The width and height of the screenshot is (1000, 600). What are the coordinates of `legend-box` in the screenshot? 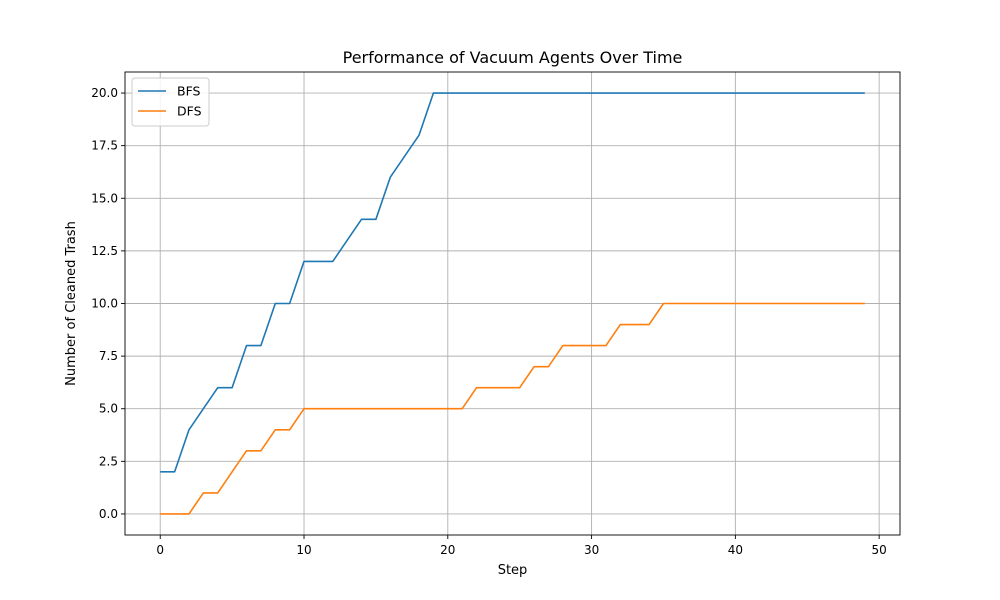 It's located at (170, 102).